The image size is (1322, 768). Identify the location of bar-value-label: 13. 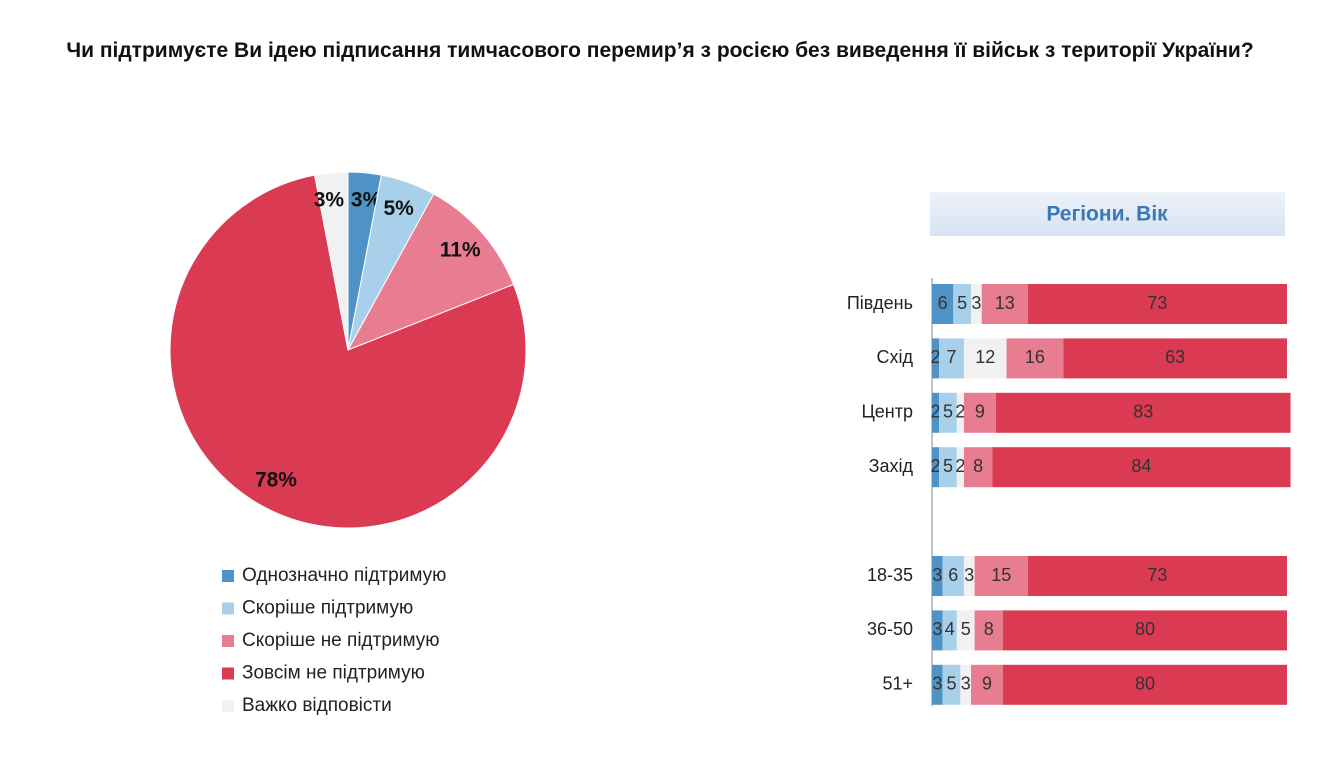
(1005, 303).